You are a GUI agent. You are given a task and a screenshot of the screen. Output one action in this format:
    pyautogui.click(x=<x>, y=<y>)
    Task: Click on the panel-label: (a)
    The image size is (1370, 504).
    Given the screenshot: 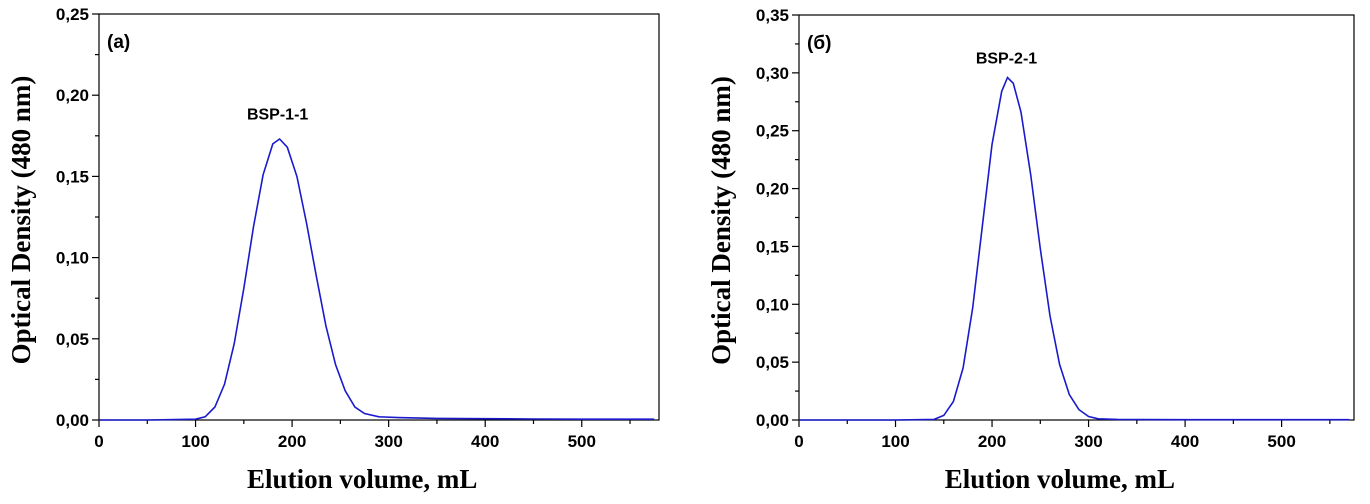 What is the action you would take?
    pyautogui.click(x=118, y=42)
    